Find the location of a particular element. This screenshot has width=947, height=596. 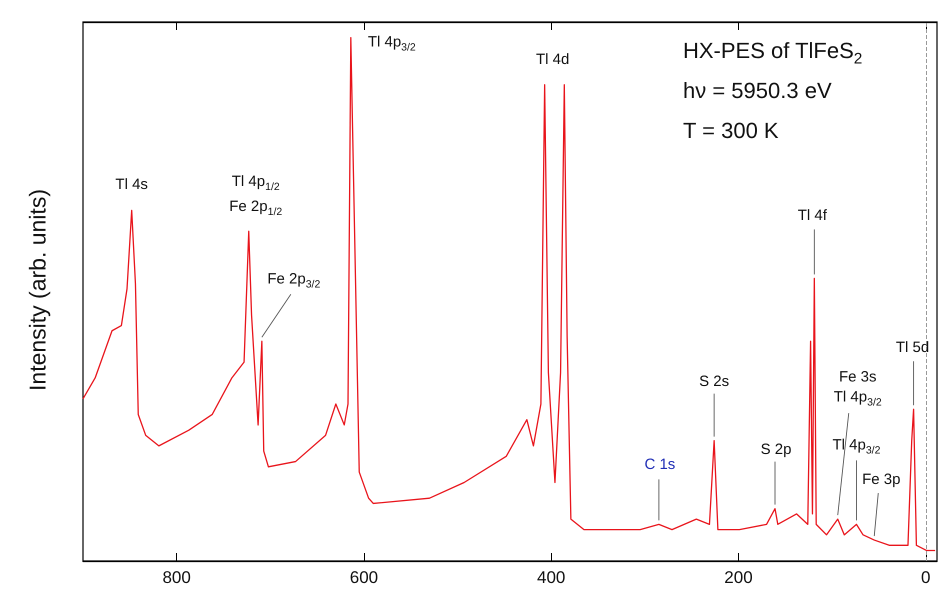

annotation: T = 300 K is located at coordinates (731, 131).